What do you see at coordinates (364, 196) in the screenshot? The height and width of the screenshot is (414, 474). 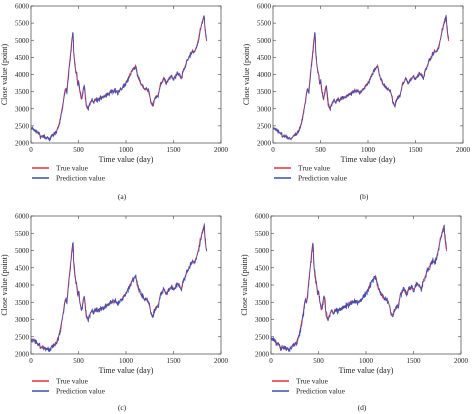 I see `panel-label: (b)` at bounding box center [364, 196].